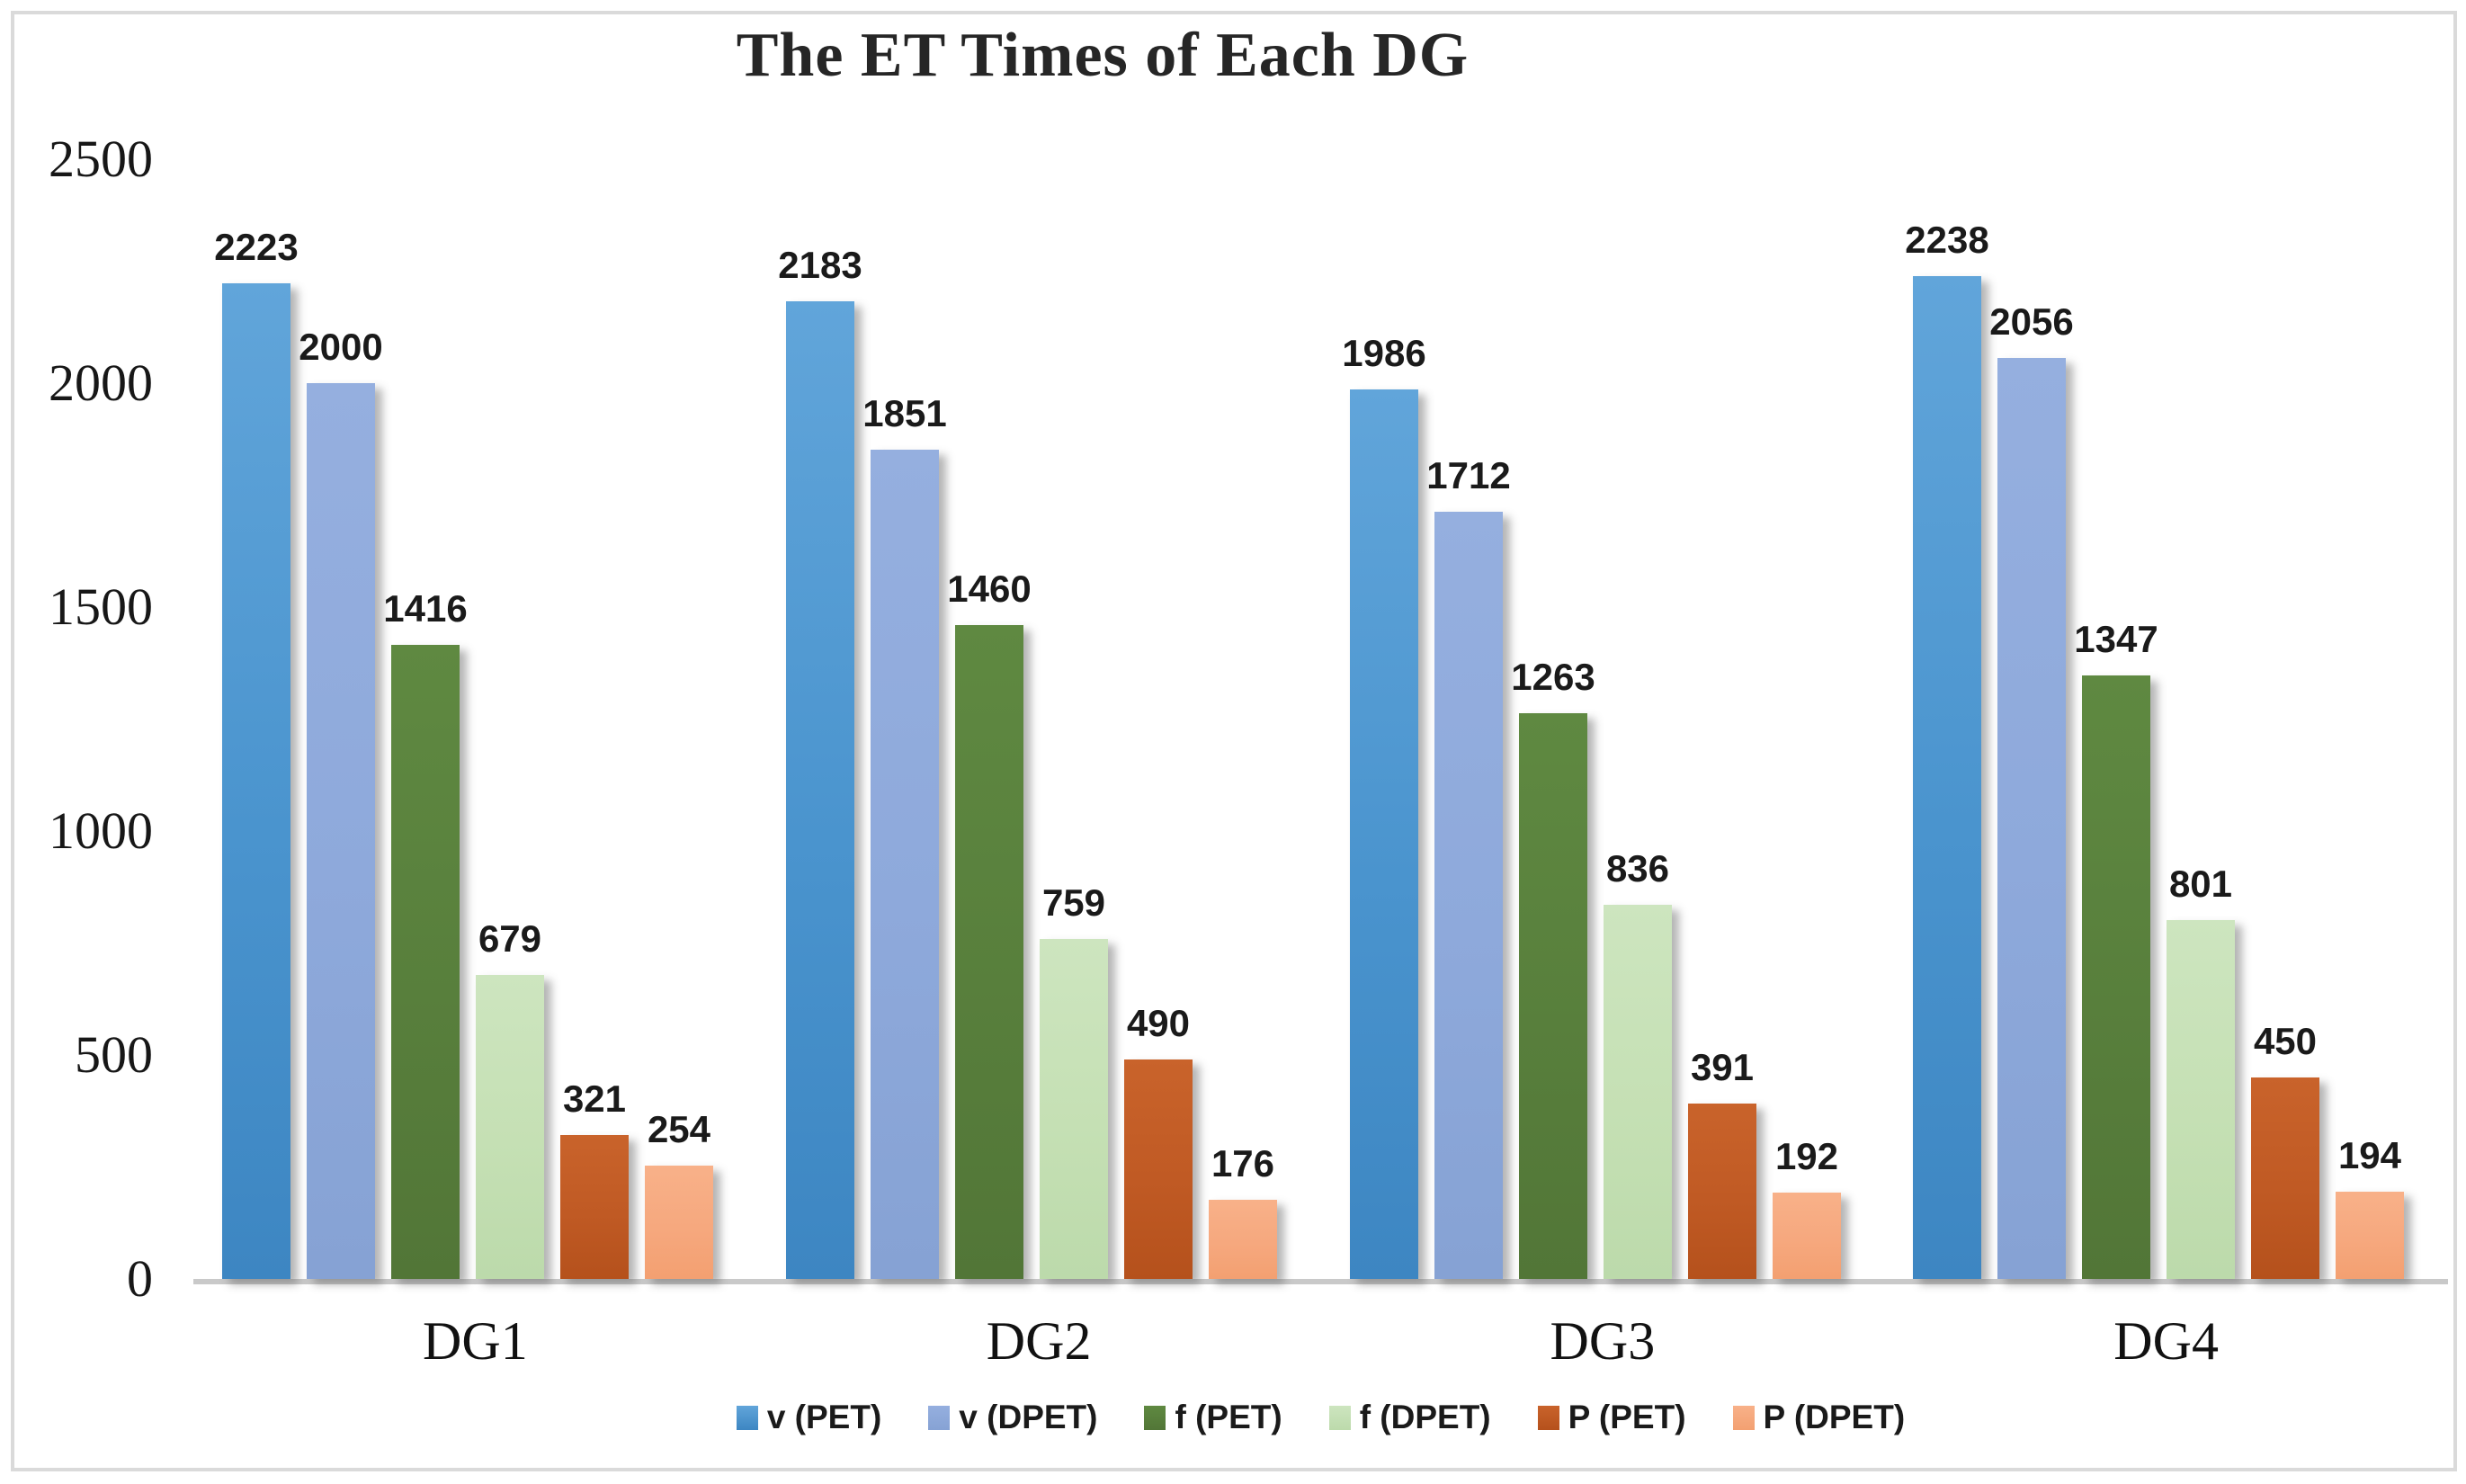  What do you see at coordinates (2370, 1235) in the screenshot?
I see `bar-p-dpet-dg4` at bounding box center [2370, 1235].